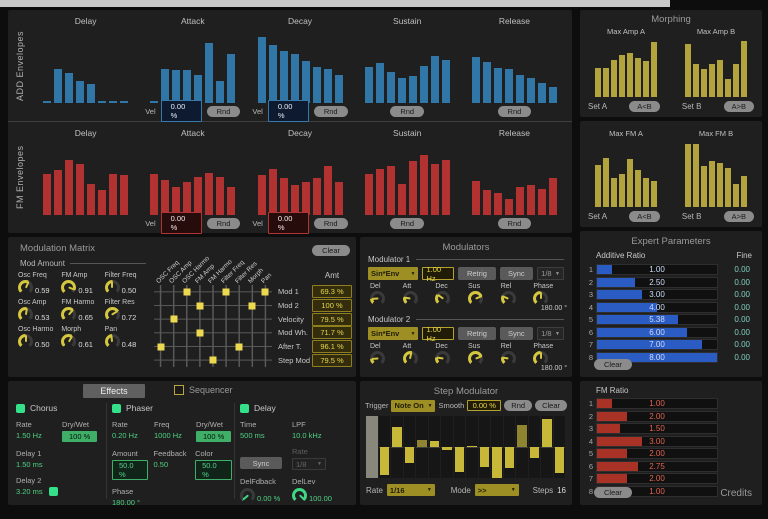 The height and width of the screenshot is (519, 768). Describe the element at coordinates (53, 491) in the screenshot. I see `chorus-delay2-toggle` at that location.